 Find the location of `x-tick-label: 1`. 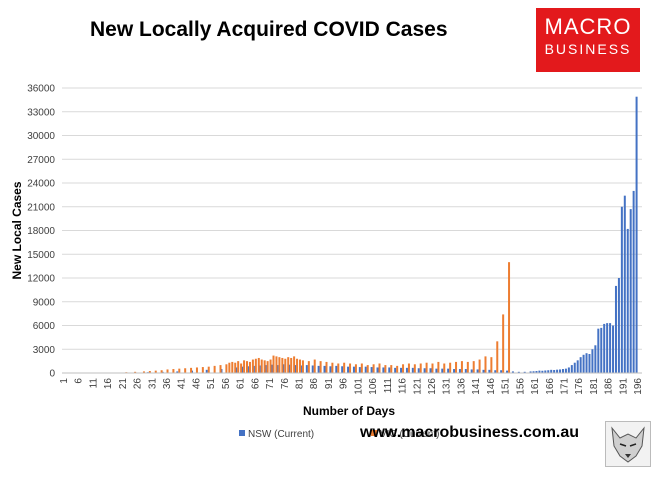

x-tick-label: 1 is located at coordinates (64, 381).